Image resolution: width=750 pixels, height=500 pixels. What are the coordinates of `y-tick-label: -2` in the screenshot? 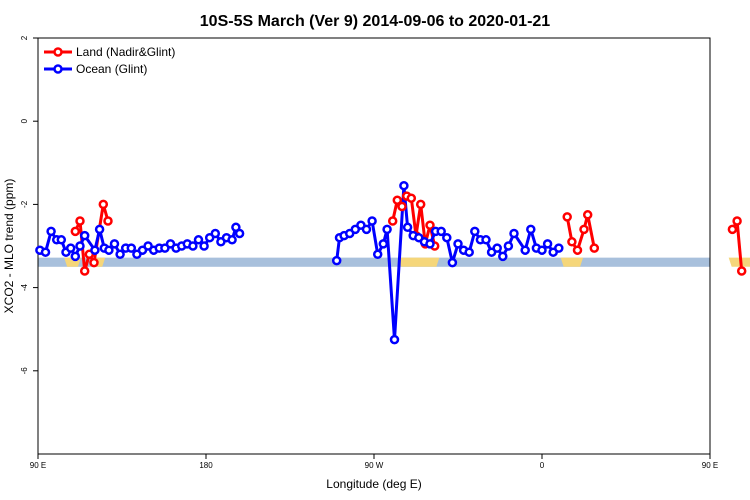 It's located at (24, 204).